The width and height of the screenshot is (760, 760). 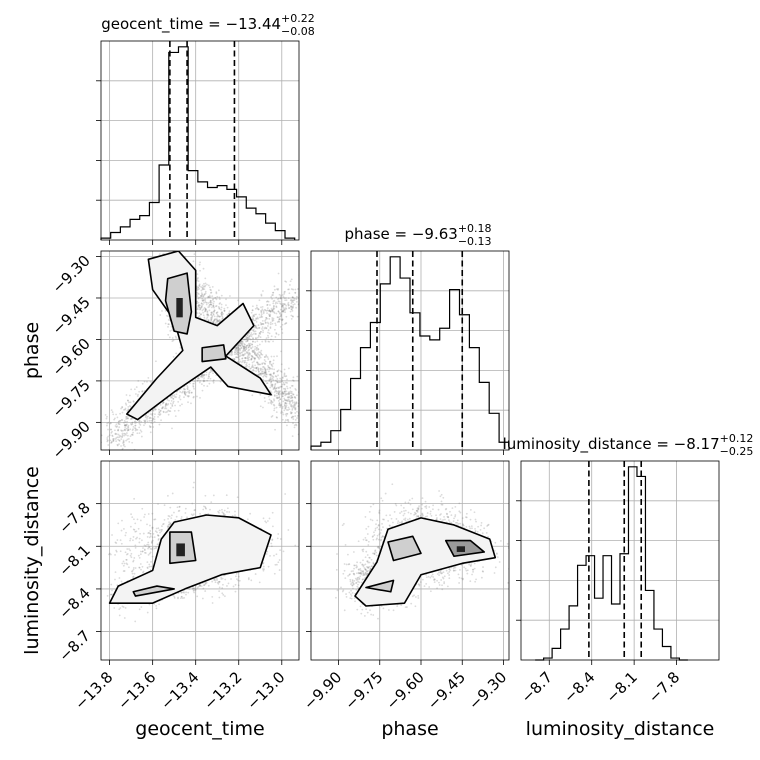 I want to click on panel-title-plus: +0.18, so click(x=475, y=228).